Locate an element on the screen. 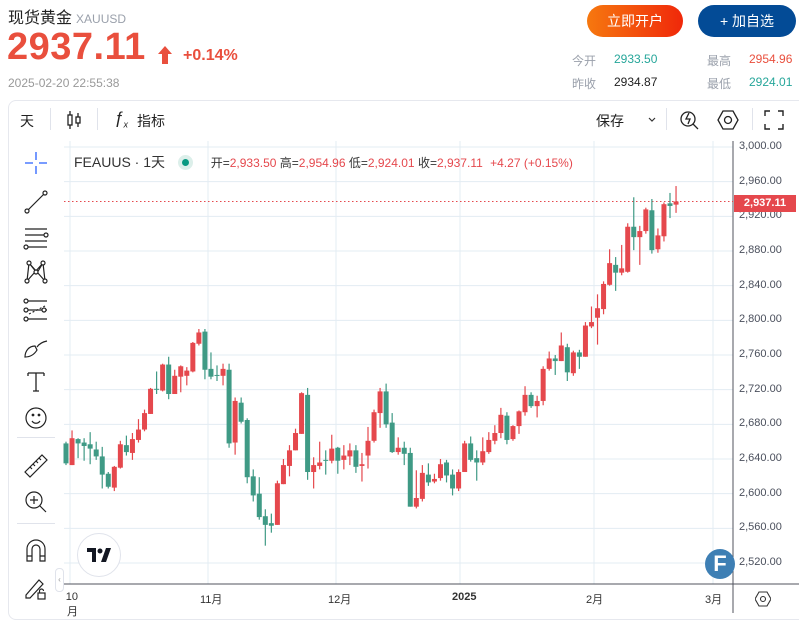  ruler-icon is located at coordinates (36, 466).